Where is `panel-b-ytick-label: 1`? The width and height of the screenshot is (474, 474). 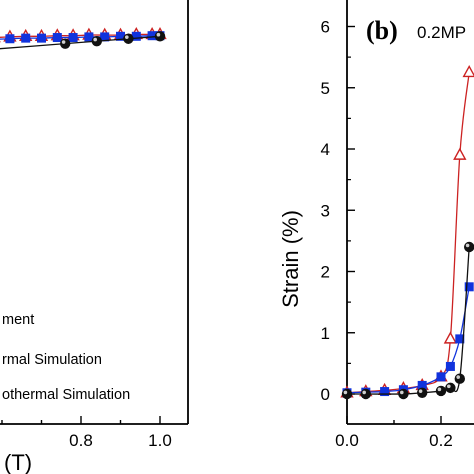 panel-b-ytick-label: 1 is located at coordinates (325, 333).